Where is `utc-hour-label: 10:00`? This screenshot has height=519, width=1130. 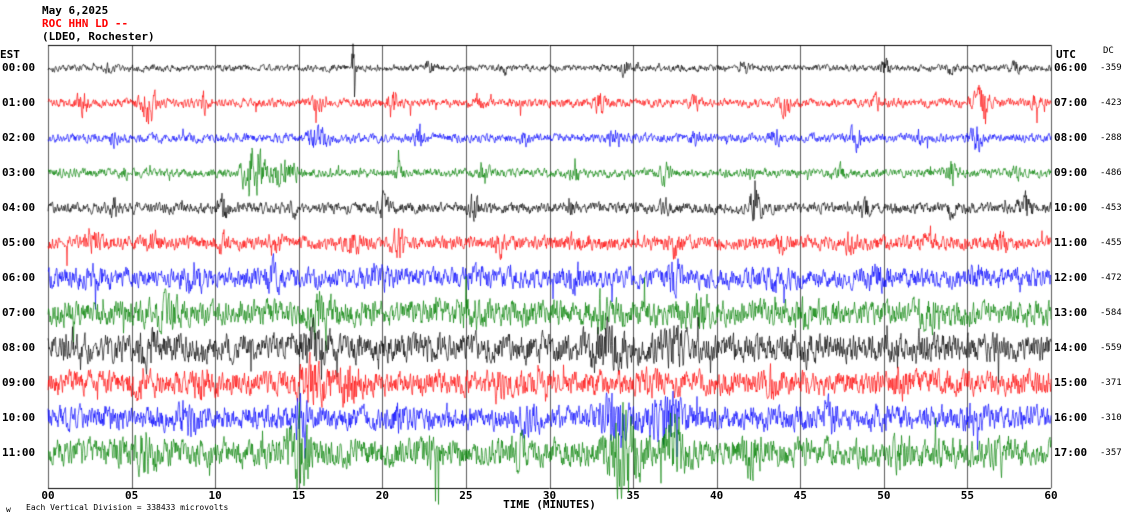 utc-hour-label: 10:00 is located at coordinates (1071, 207).